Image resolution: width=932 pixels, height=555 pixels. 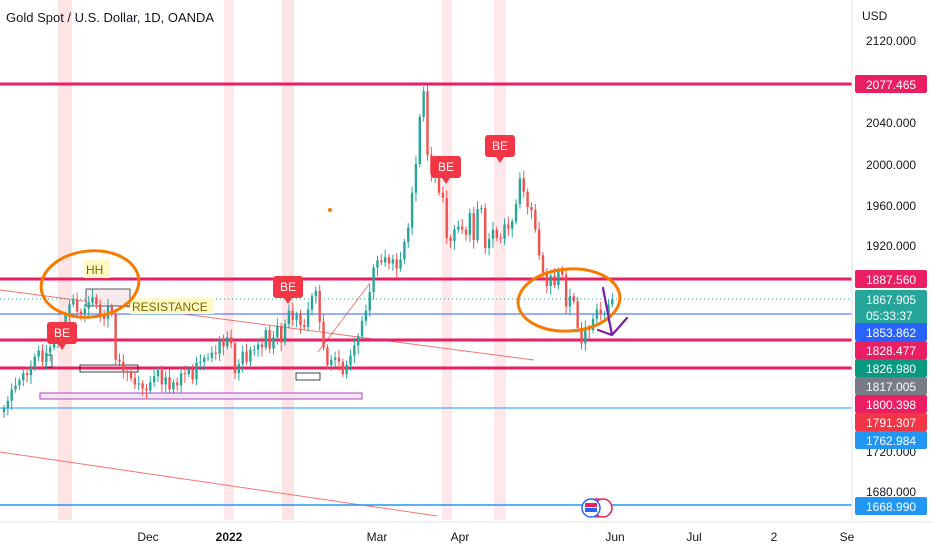 What do you see at coordinates (891, 84) in the screenshot?
I see `price-tag: 2077.465` at bounding box center [891, 84].